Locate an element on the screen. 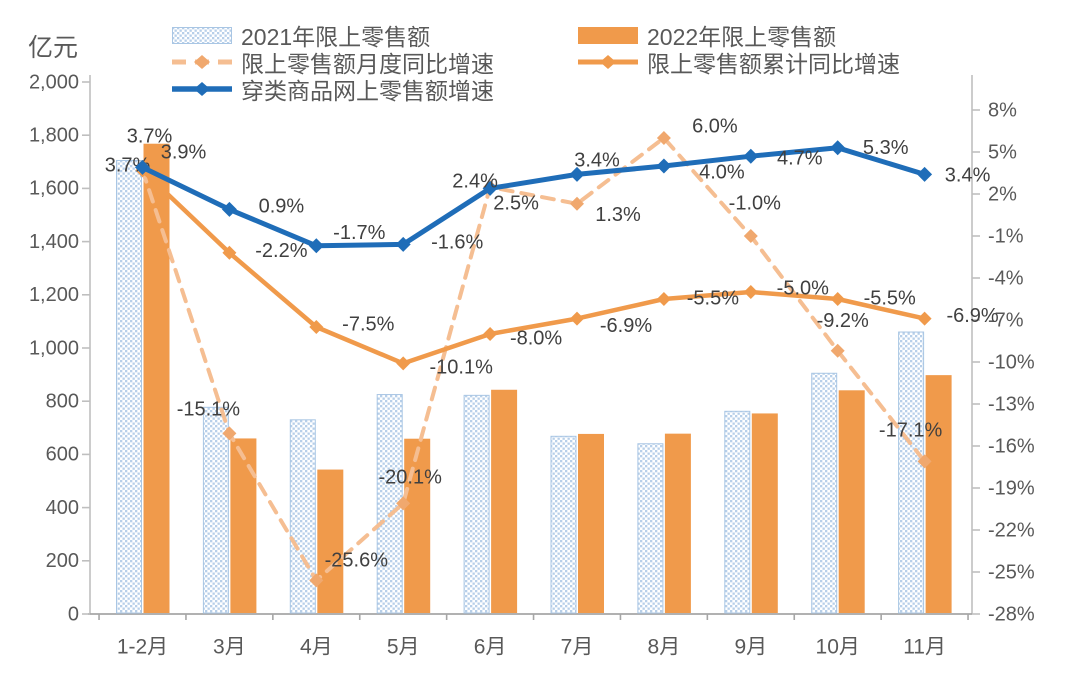 This screenshot has height=684, width=1080. bar-2021-4月 is located at coordinates (302, 516).